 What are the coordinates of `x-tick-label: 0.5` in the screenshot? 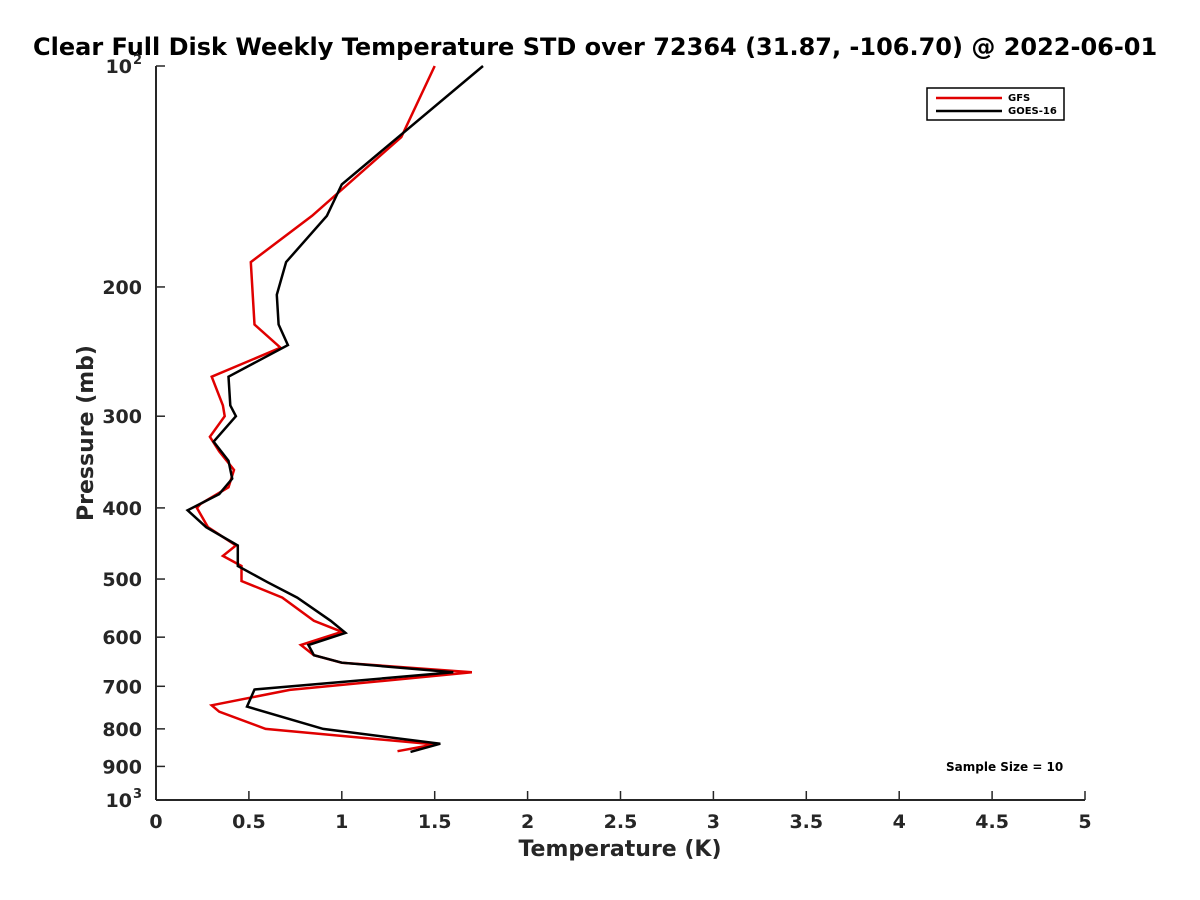 It's located at (249, 822).